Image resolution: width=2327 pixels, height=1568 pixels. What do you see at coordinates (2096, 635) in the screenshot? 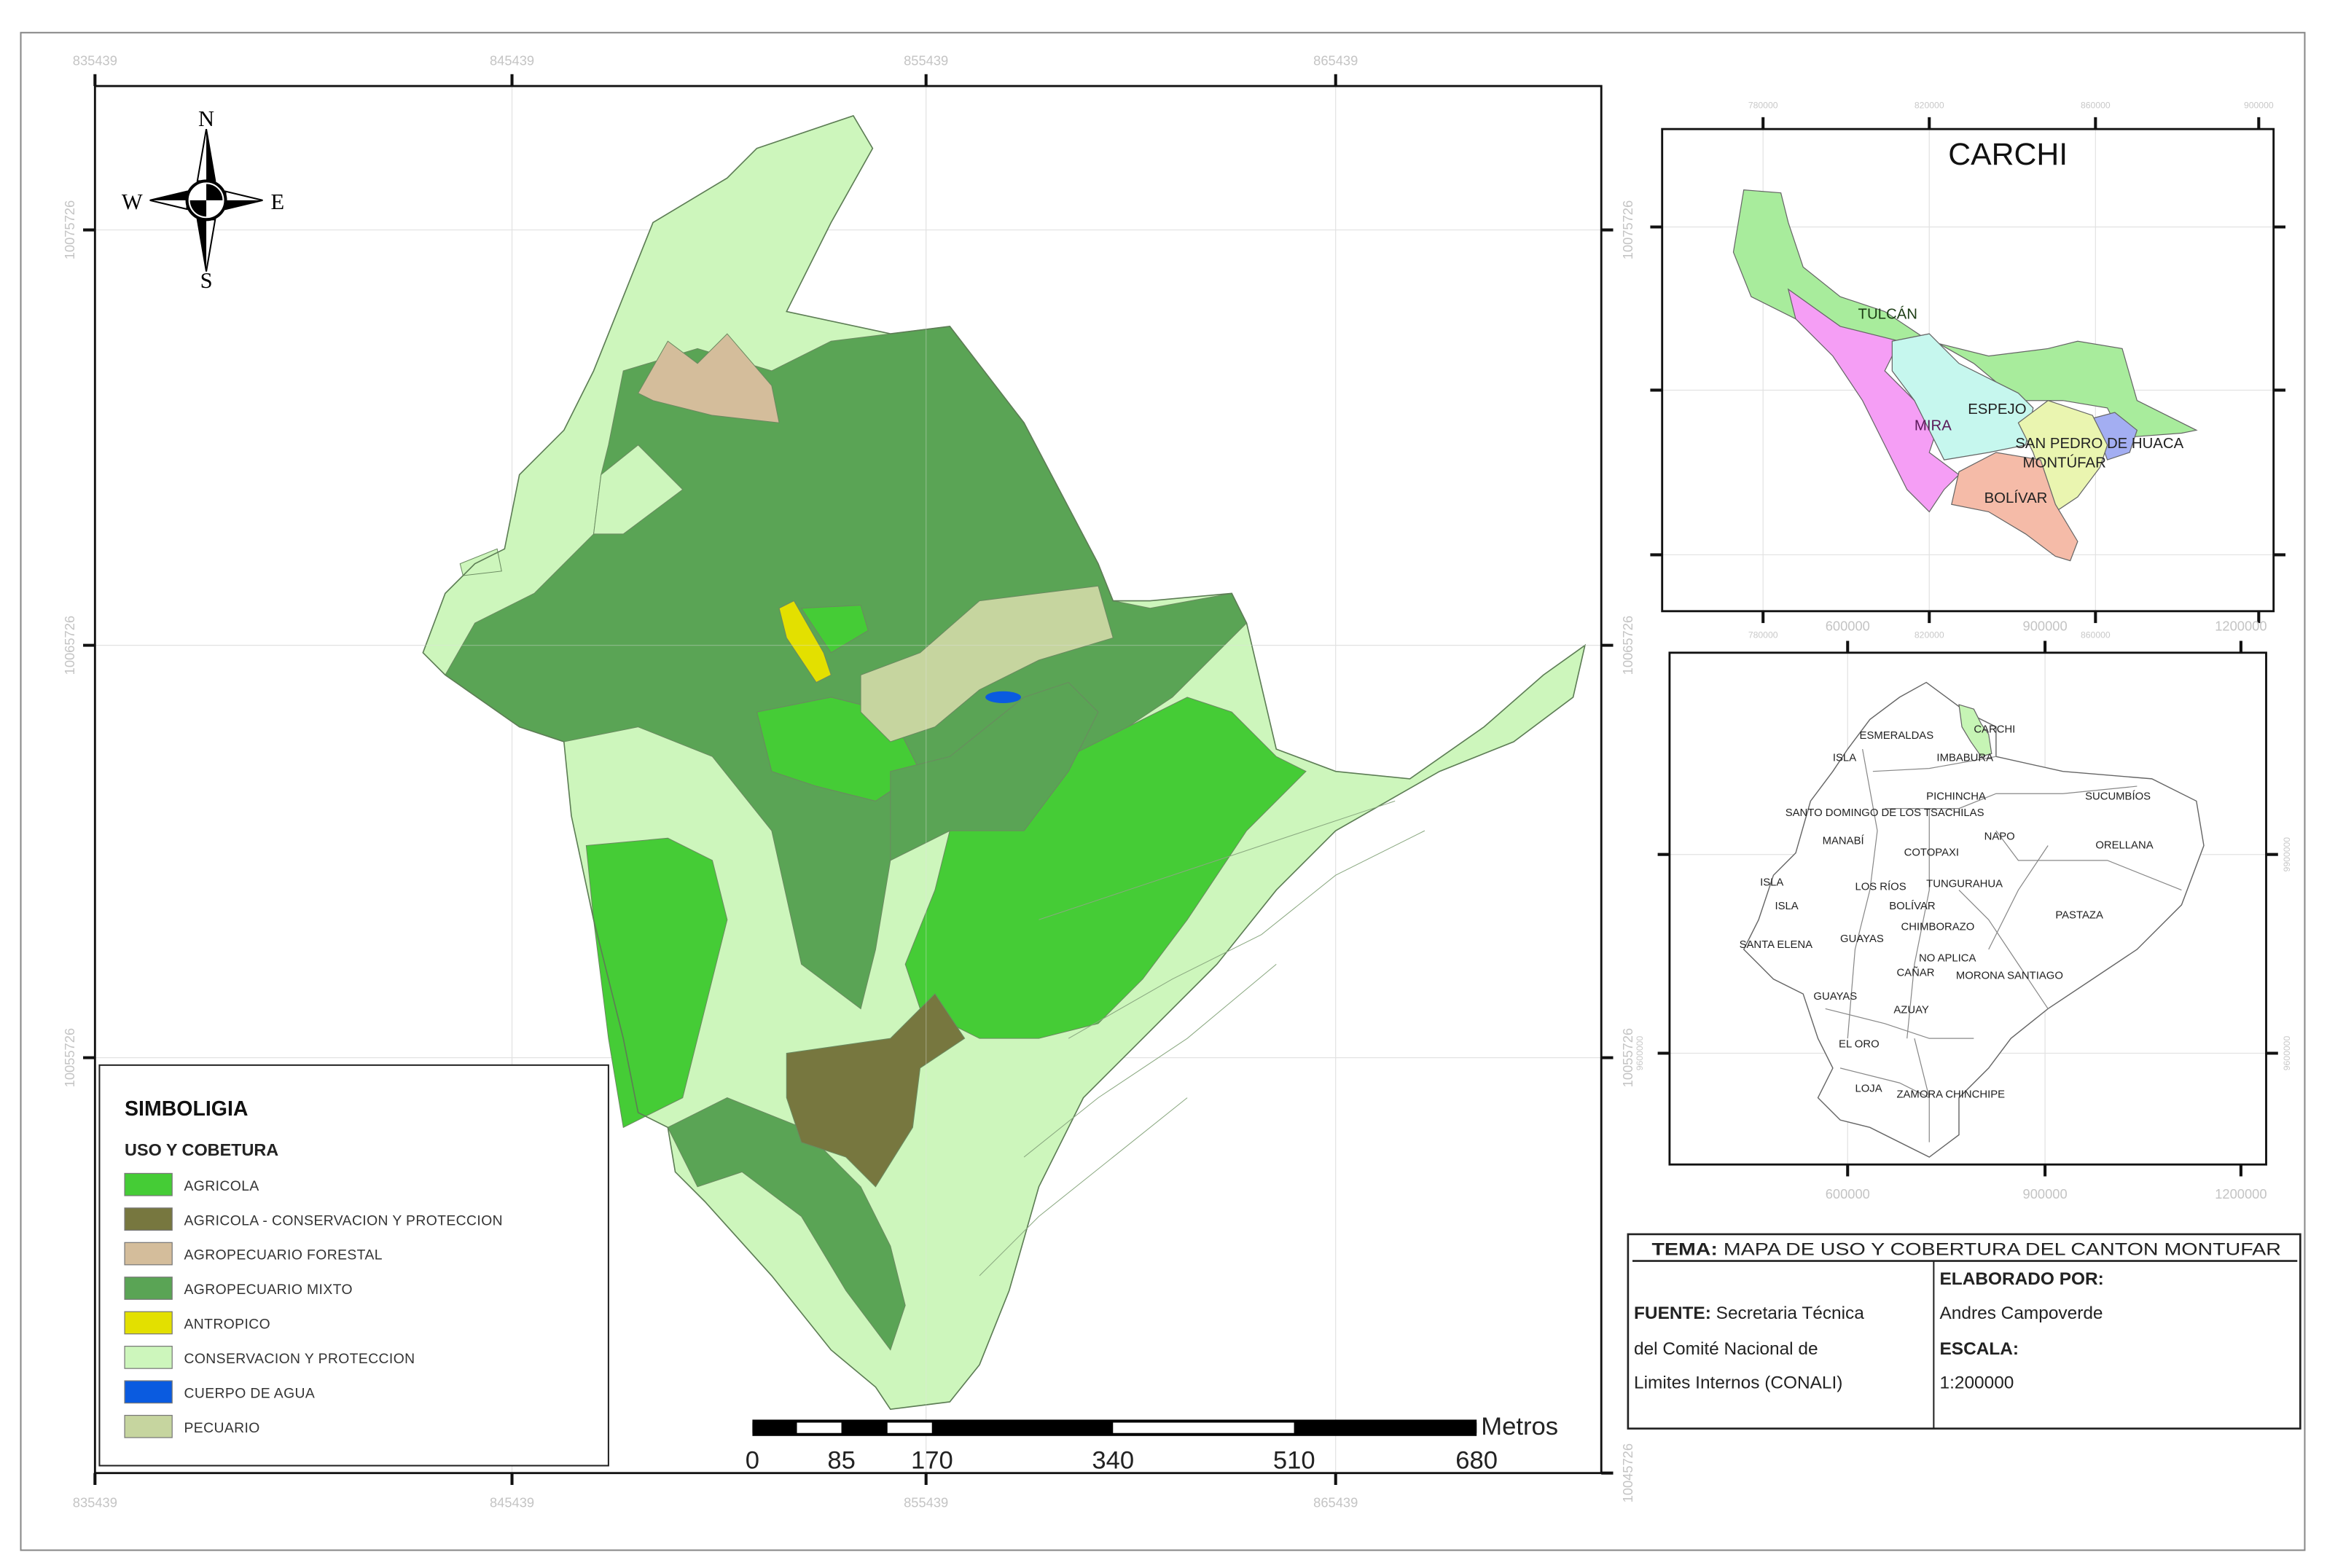
I see `x-tick-label: 860000` at bounding box center [2096, 635].